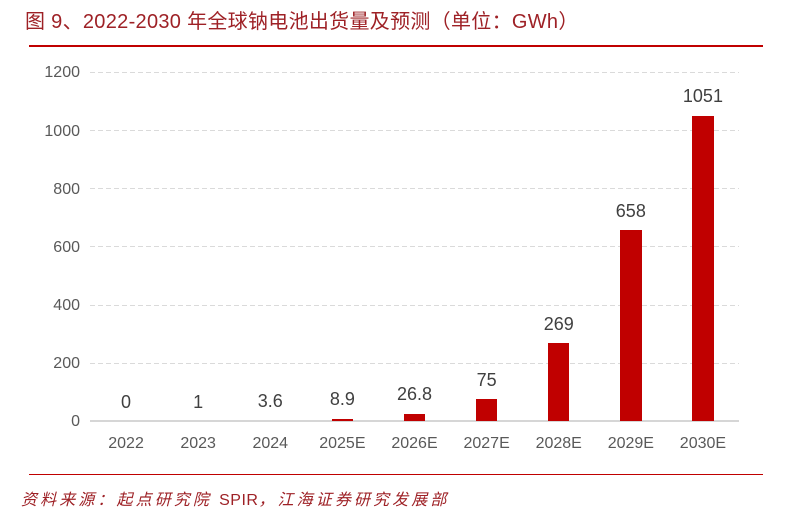 This screenshot has width=791, height=527. What do you see at coordinates (198, 401) in the screenshot?
I see `data-label-2023: 1` at bounding box center [198, 401].